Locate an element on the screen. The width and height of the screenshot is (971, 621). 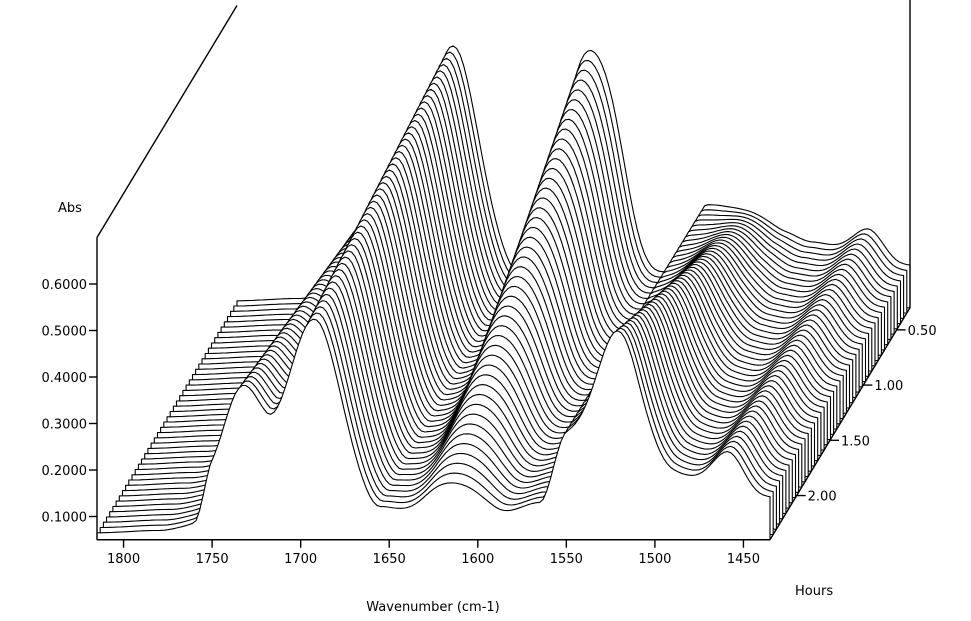
z-tick-label: 1.50 is located at coordinates (855, 441).